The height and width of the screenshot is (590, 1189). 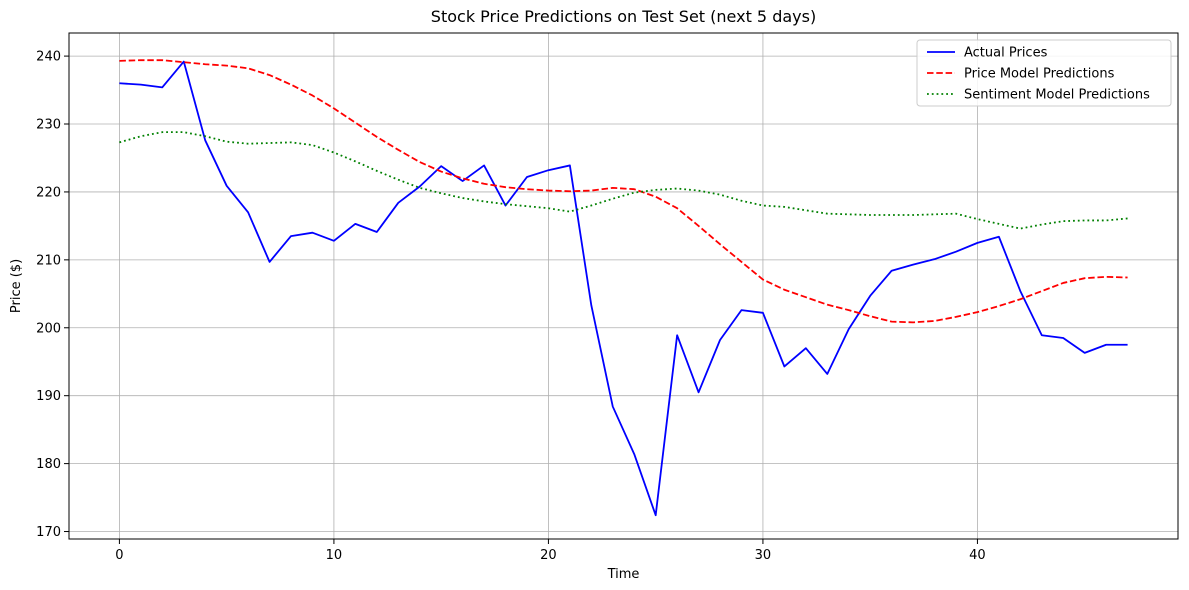 I want to click on y-tick-label: 240, so click(x=48, y=57).